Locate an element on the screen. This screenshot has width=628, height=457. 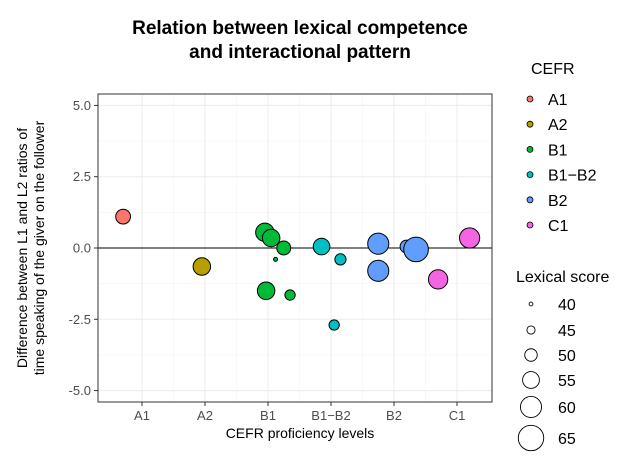
color-legend-label: B1 is located at coordinates (558, 150).